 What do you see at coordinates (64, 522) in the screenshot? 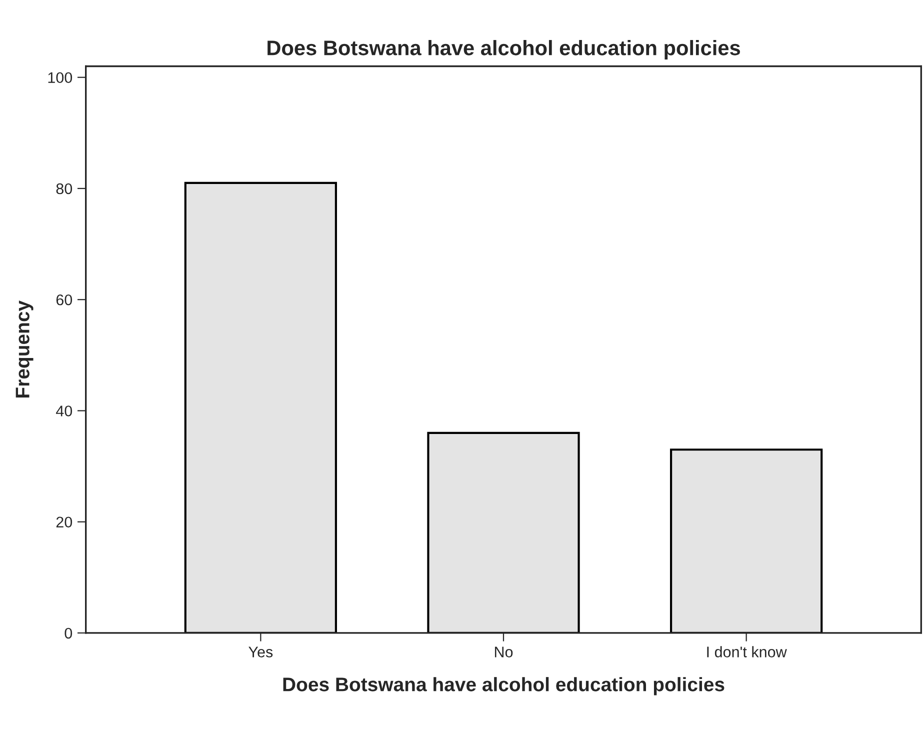
I see `y-tick-label: 20` at bounding box center [64, 522].